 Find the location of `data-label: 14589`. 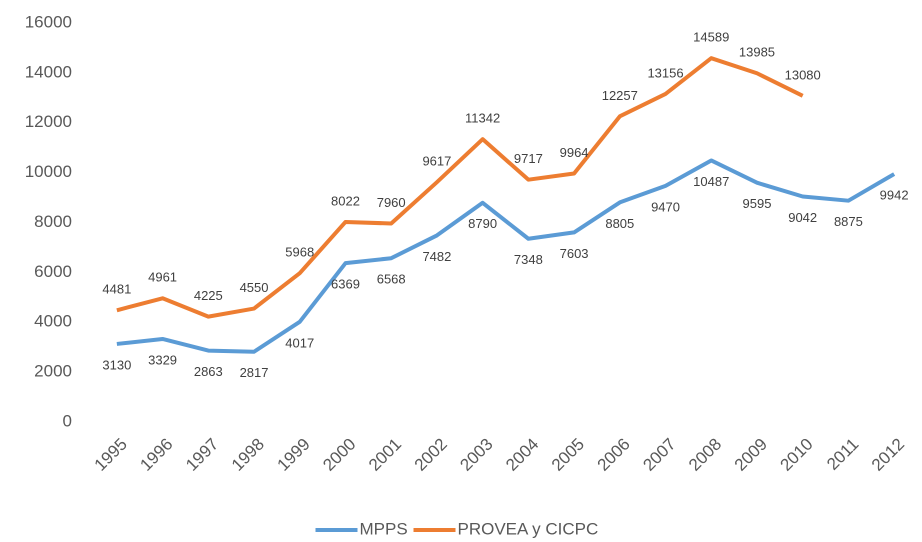

data-label: 14589 is located at coordinates (711, 37).